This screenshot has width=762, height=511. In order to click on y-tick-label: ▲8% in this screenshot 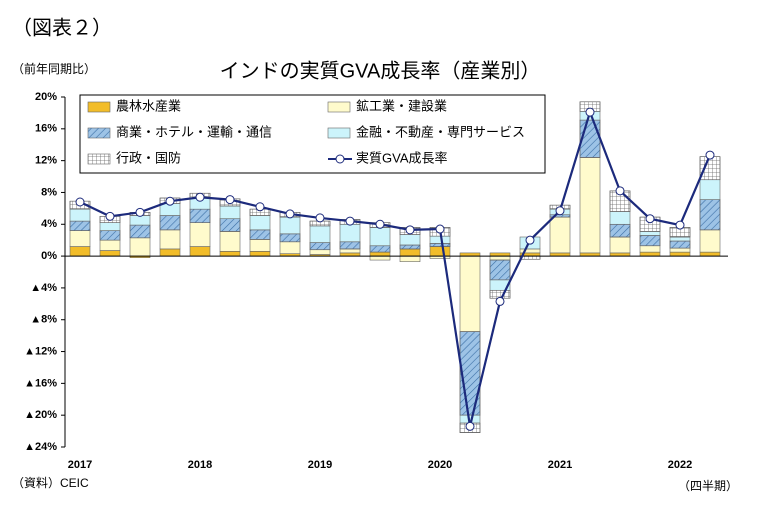, I will do `click(43, 320)`.